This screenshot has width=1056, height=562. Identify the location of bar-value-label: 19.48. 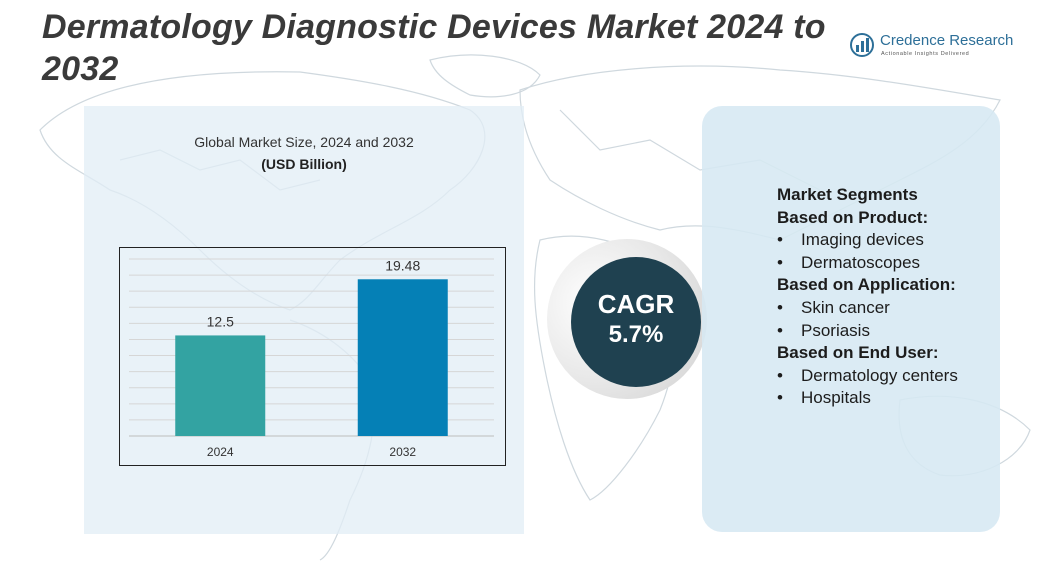
(402, 265).